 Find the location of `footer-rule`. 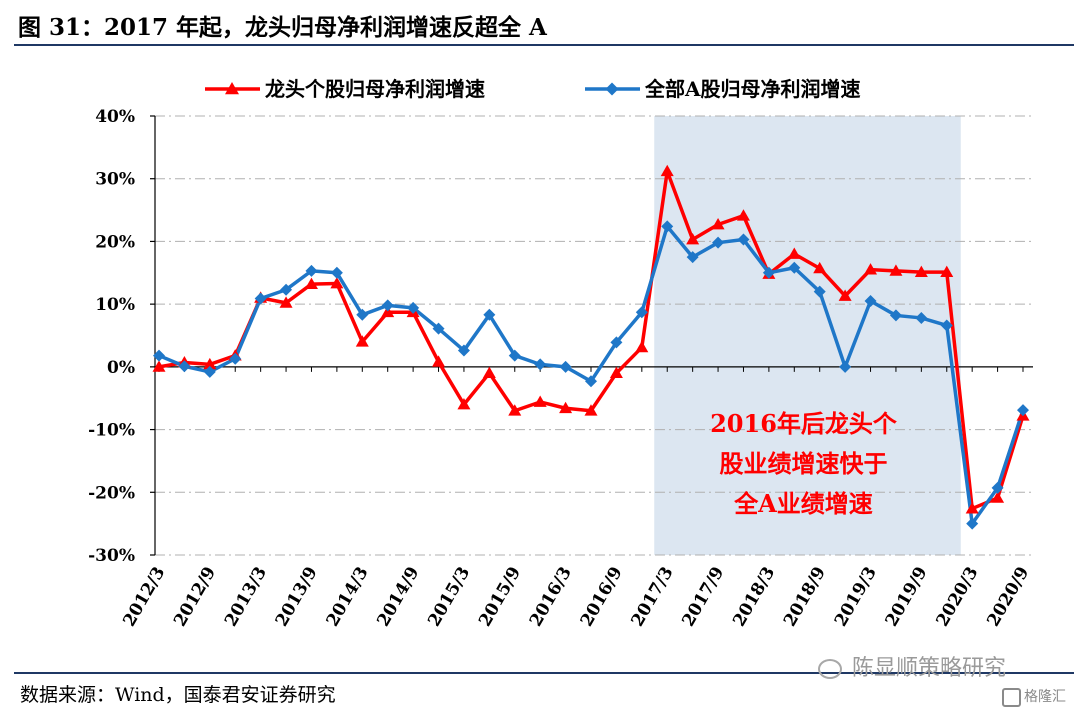

footer-rule is located at coordinates (544, 673).